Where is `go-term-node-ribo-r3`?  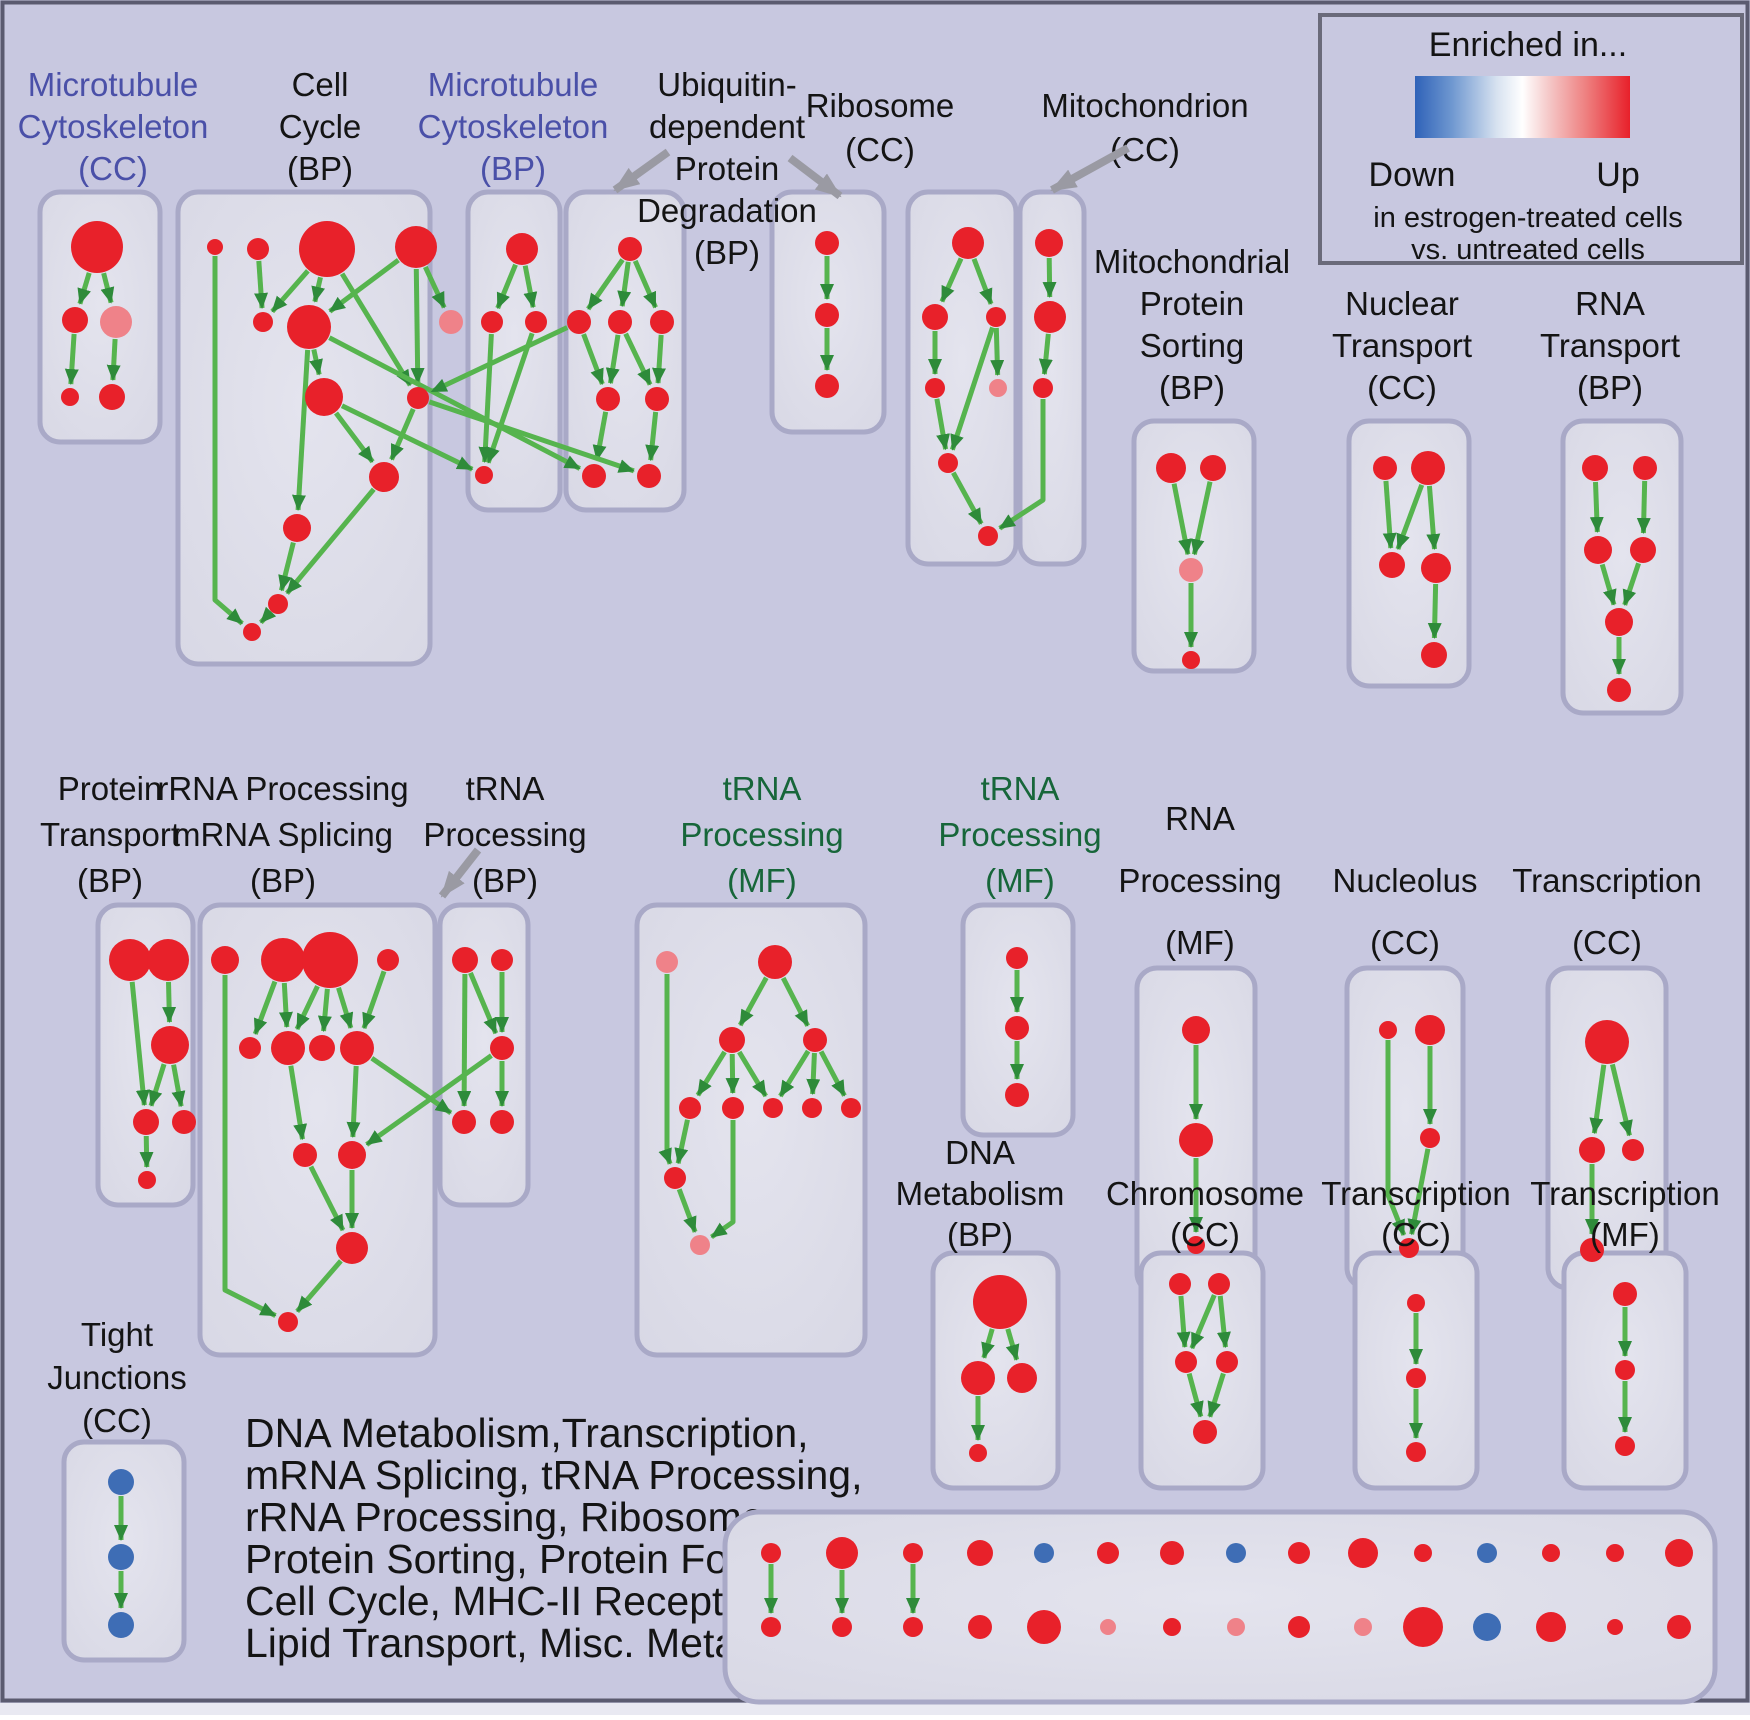
go-term-node-ribo-r3 is located at coordinates (935, 388).